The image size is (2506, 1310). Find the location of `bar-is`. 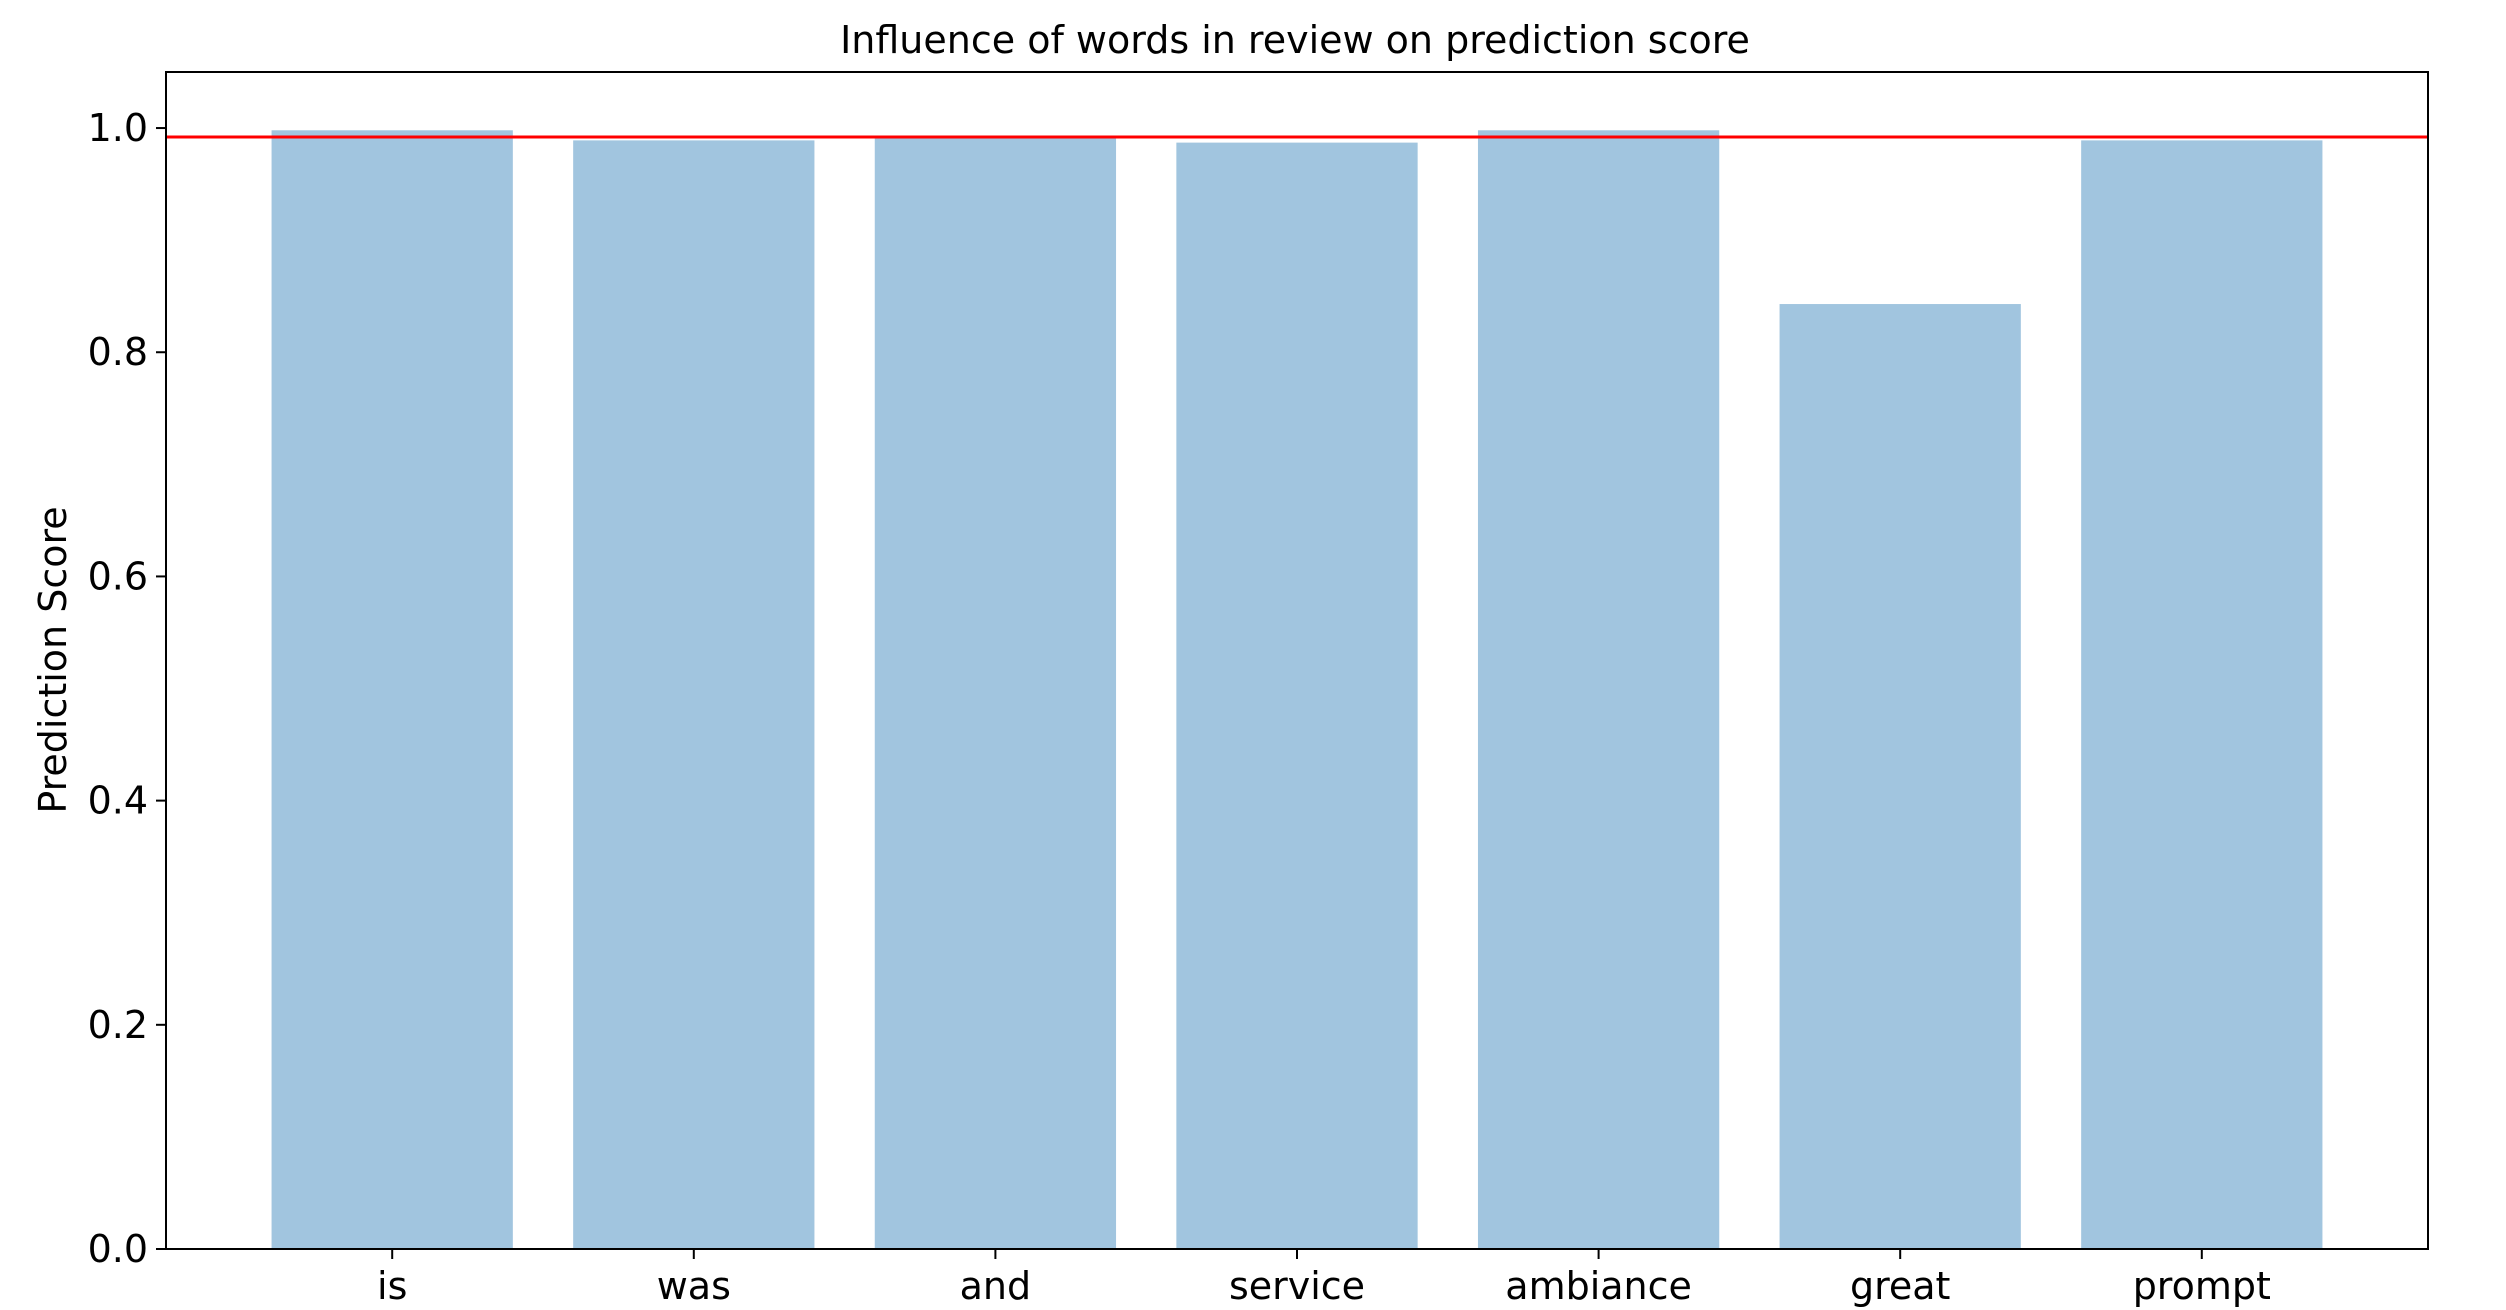

bar-is is located at coordinates (392, 689).